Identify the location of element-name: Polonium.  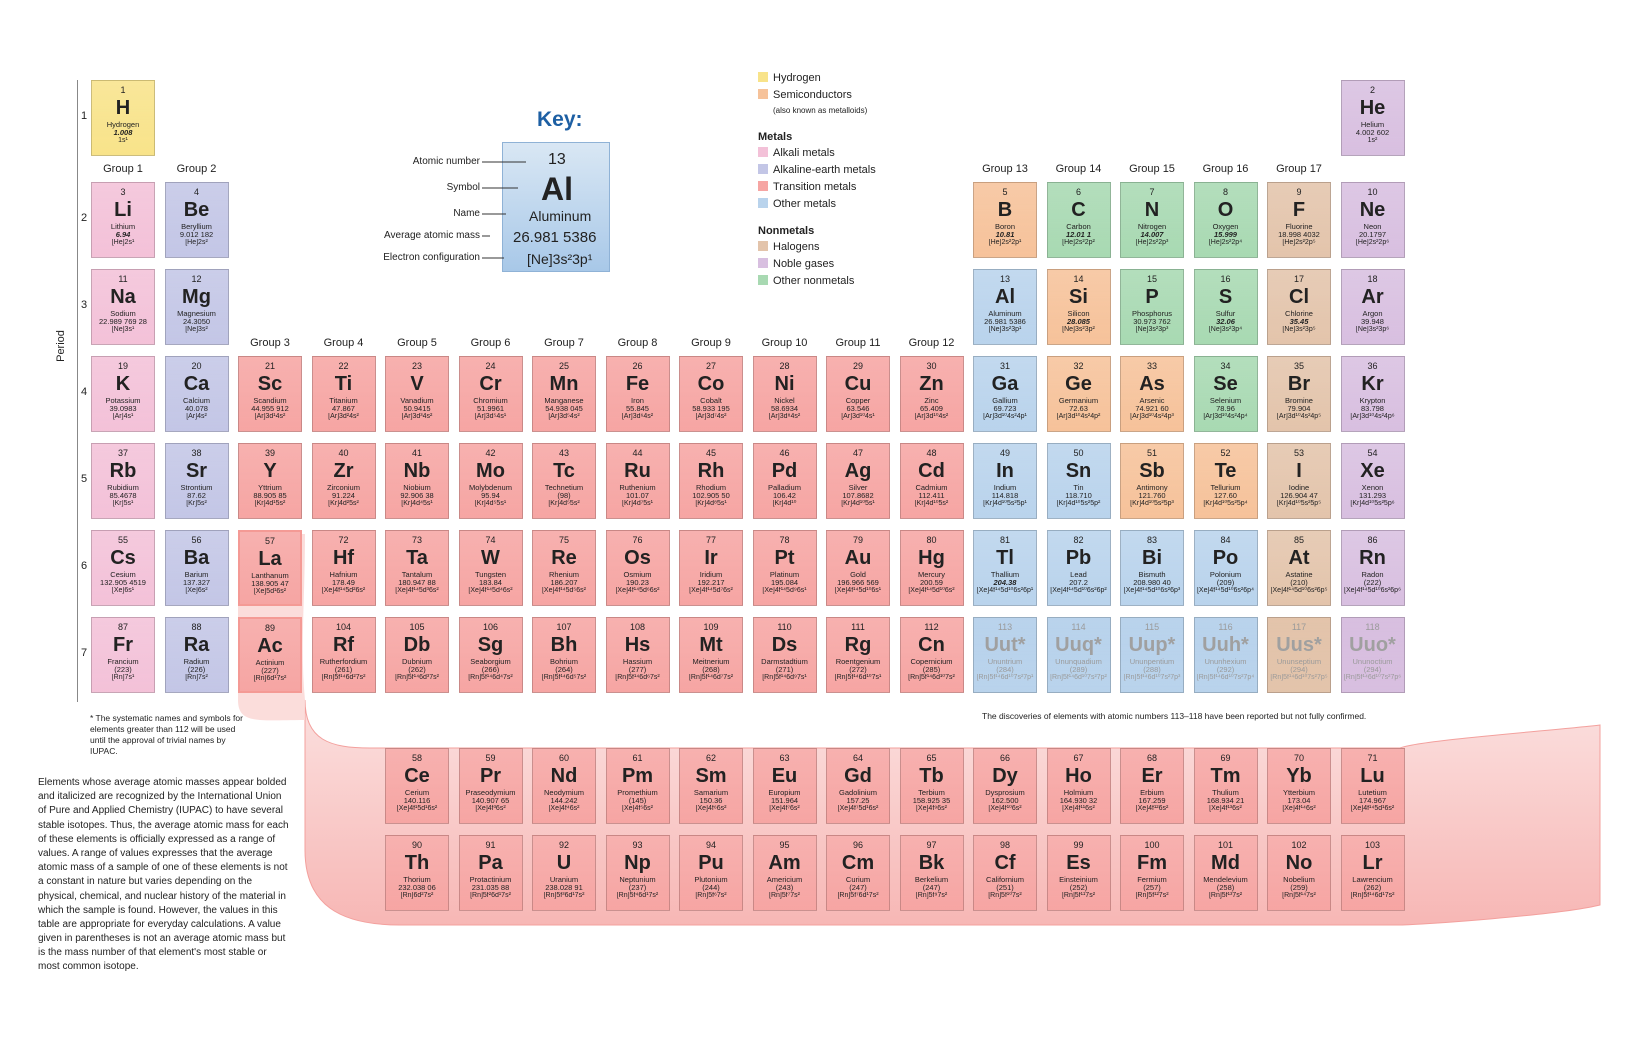
(1225, 574).